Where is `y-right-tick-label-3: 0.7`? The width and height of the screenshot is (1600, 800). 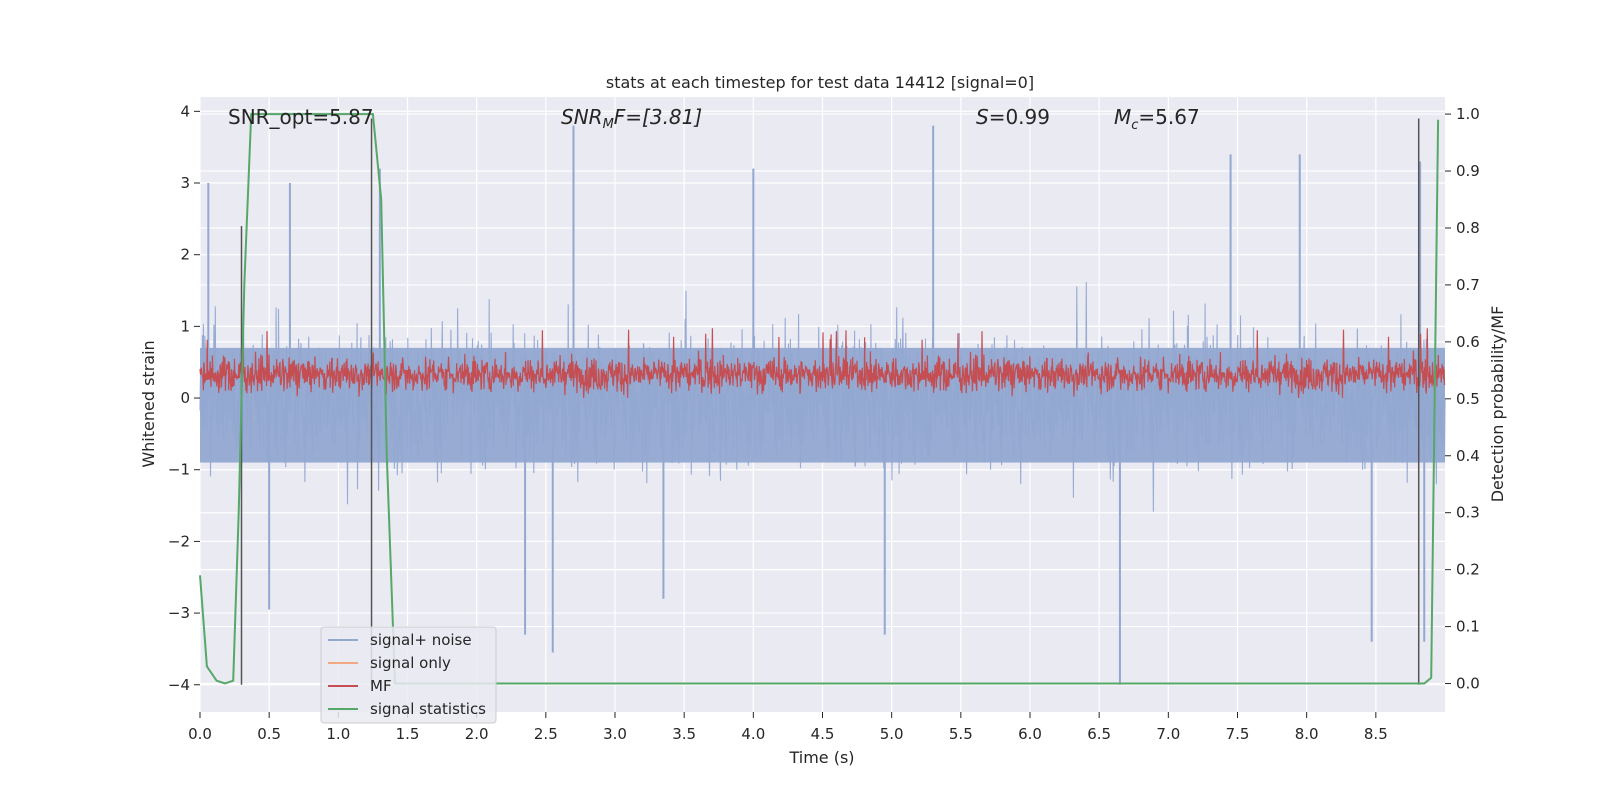 y-right-tick-label-3: 0.7 is located at coordinates (1468, 285).